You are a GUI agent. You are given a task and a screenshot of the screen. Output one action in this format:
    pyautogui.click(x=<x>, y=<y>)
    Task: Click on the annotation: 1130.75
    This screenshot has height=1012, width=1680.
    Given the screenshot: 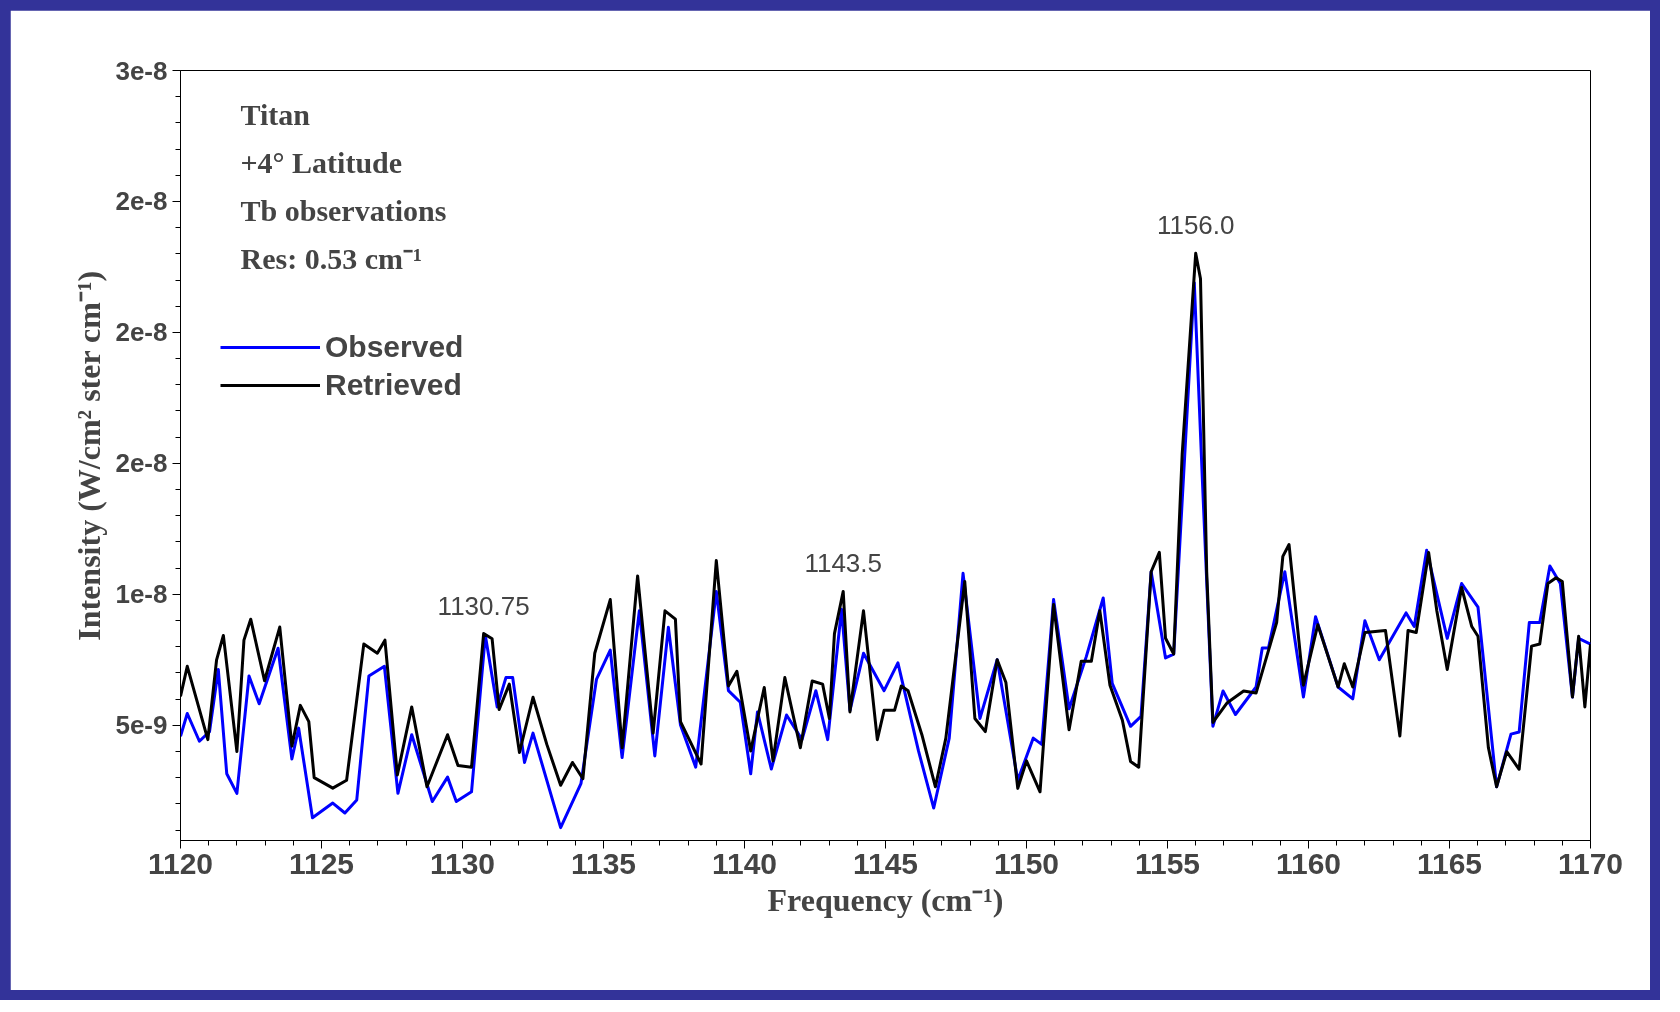 What is the action you would take?
    pyautogui.click(x=483, y=605)
    